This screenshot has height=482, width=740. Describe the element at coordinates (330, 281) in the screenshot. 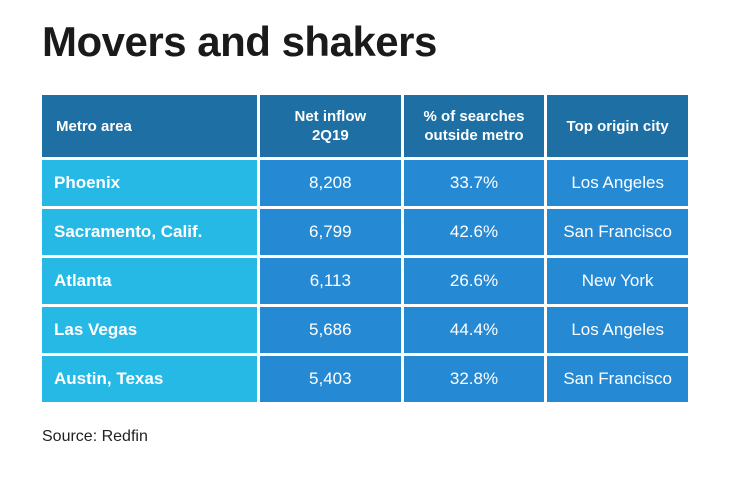

I see `net-inflow-cell: 6,113` at that location.